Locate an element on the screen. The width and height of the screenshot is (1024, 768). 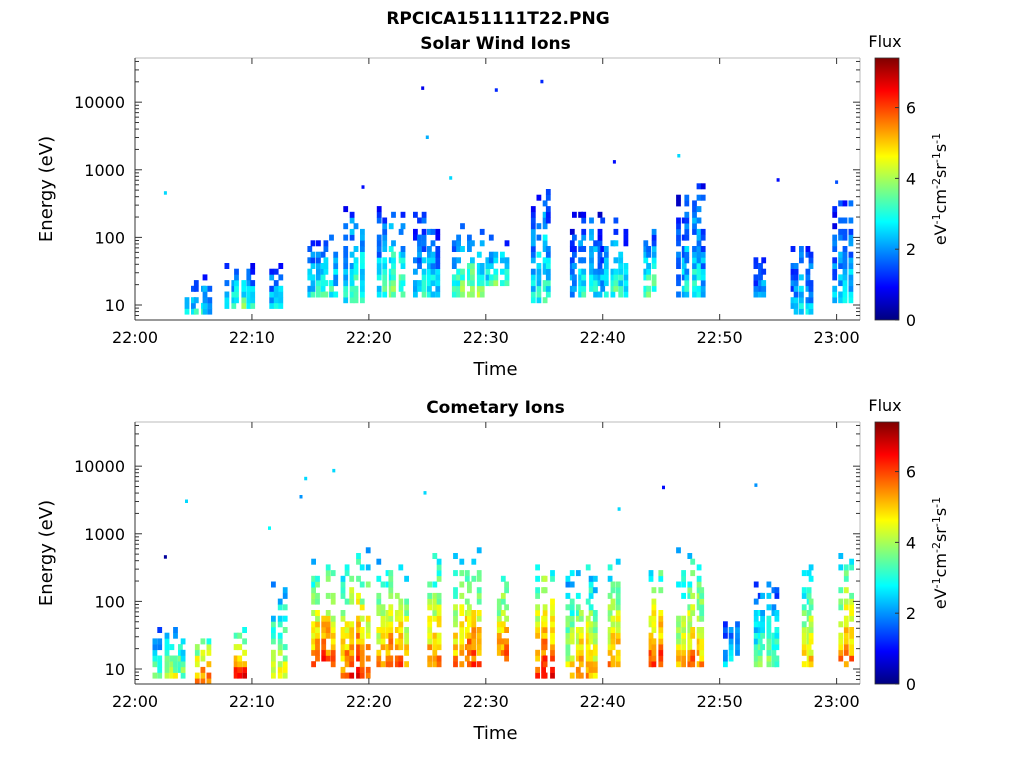
colorbar-tick-label: 6 is located at coordinates (911, 108).